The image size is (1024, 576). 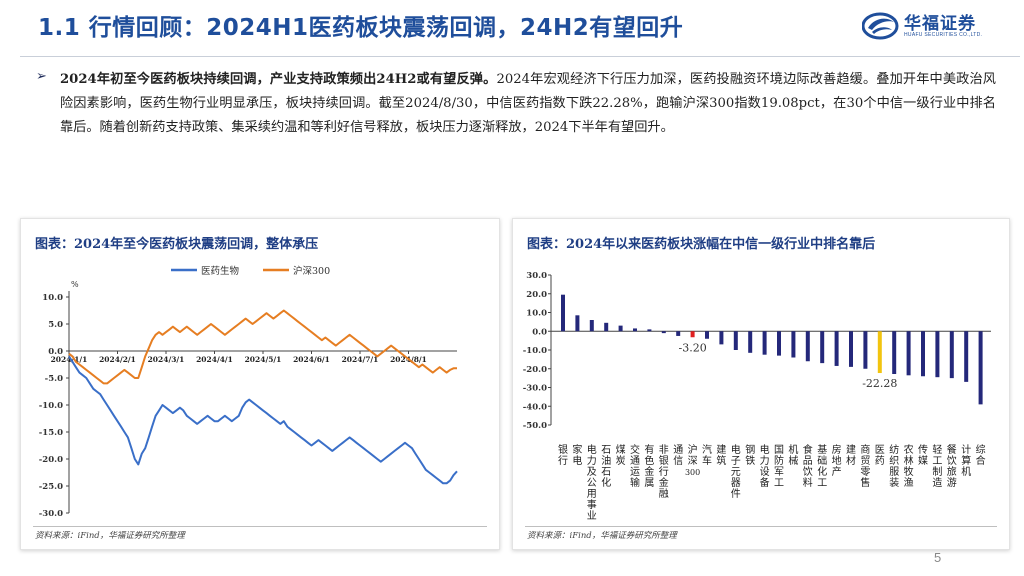 I want to click on bar-chart-y-tick-label: 10.0, so click(x=536, y=314).